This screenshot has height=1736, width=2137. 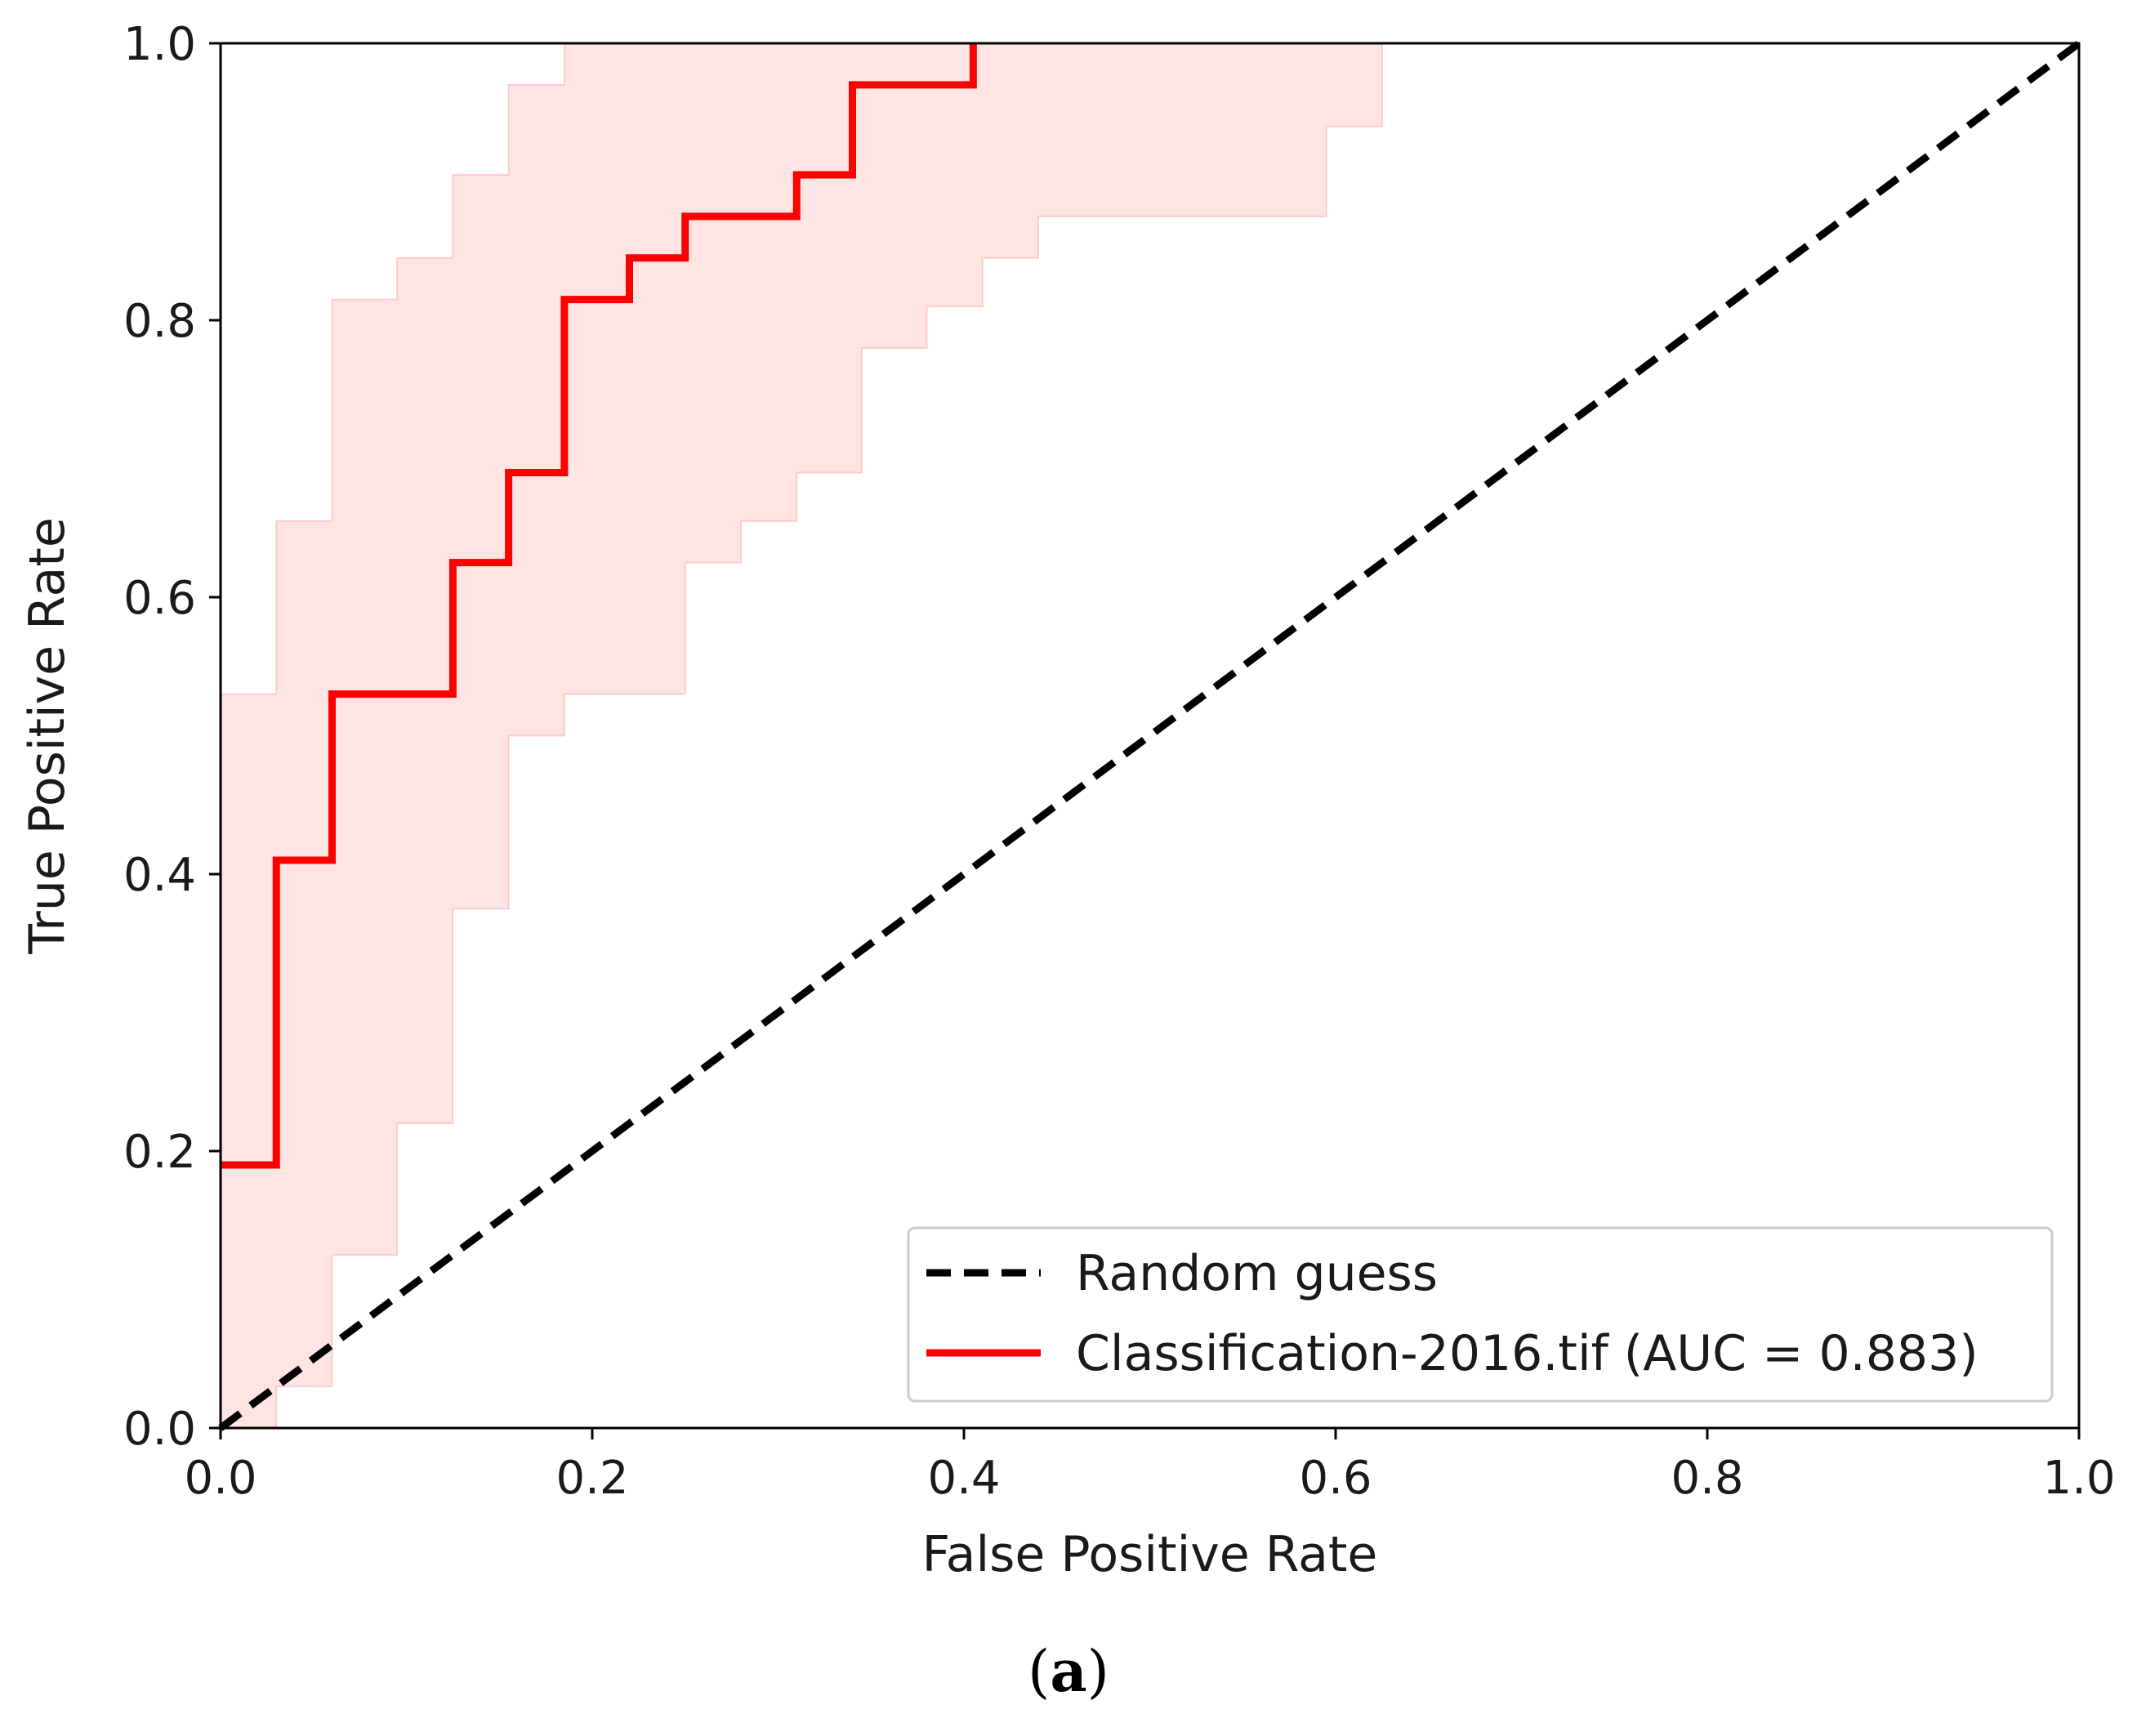 What do you see at coordinates (159, 599) in the screenshot?
I see `y-tick-label: 0.6` at bounding box center [159, 599].